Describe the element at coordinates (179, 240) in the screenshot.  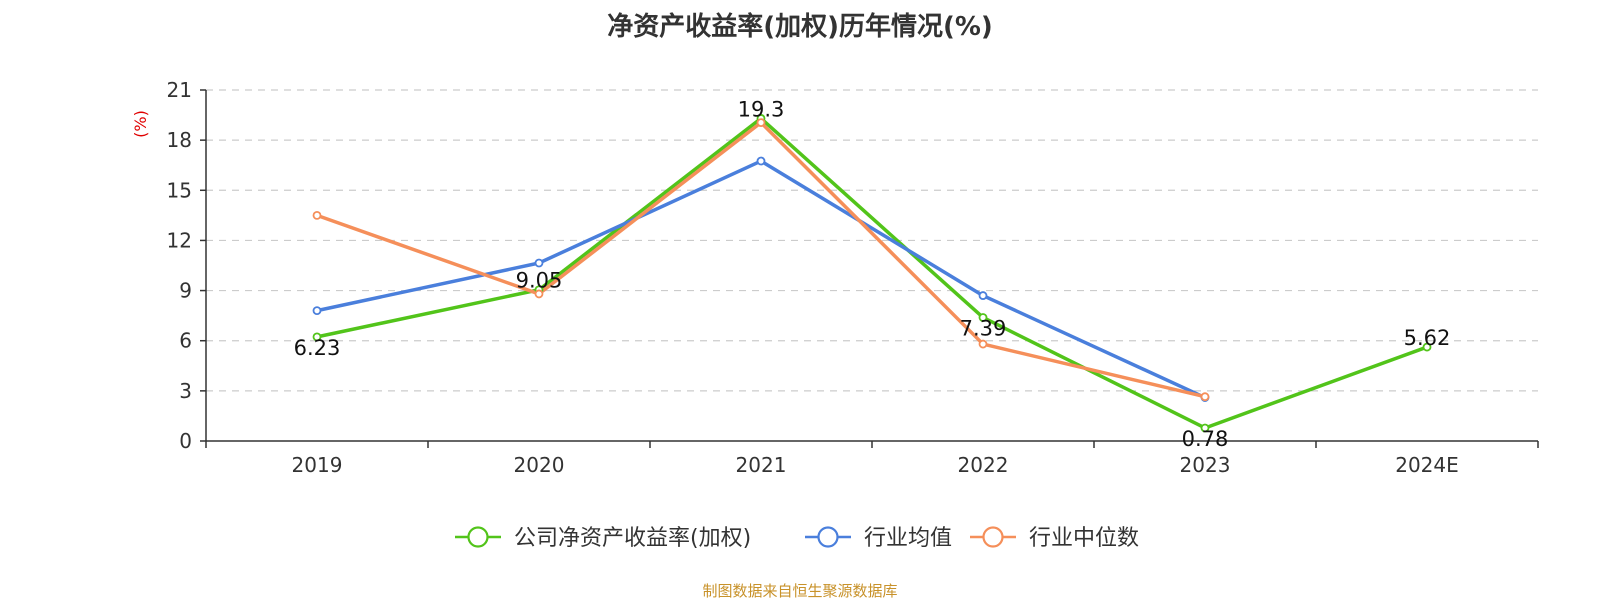
I see `y-tick-label: 12` at that location.